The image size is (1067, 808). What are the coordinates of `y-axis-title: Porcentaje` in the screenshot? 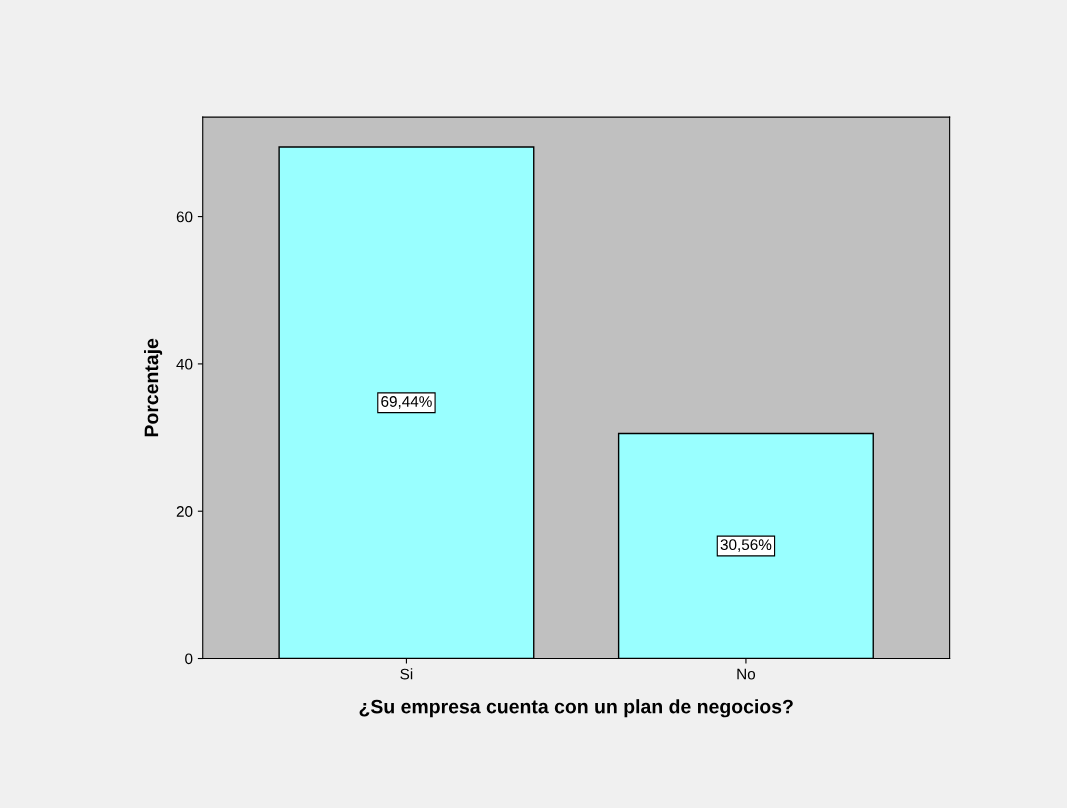 It's located at (153, 387).